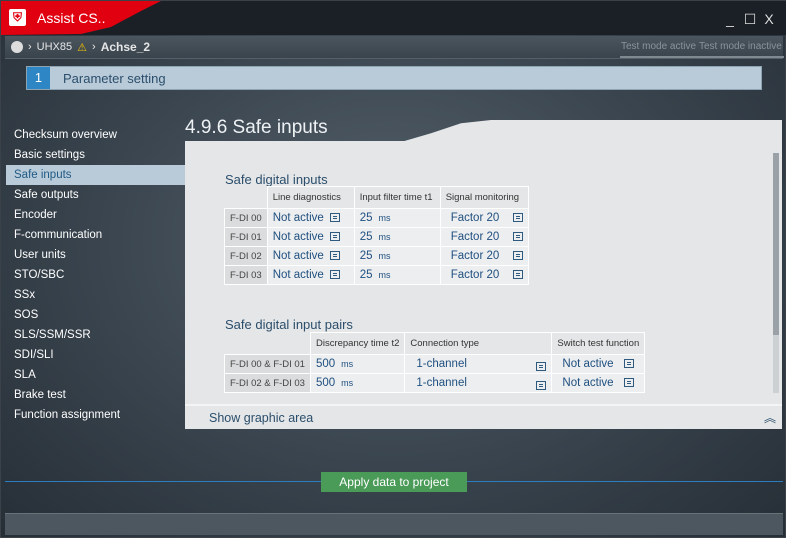 This screenshot has height=538, width=786. I want to click on test-mode-inactive: Test mode inactive, so click(740, 46).